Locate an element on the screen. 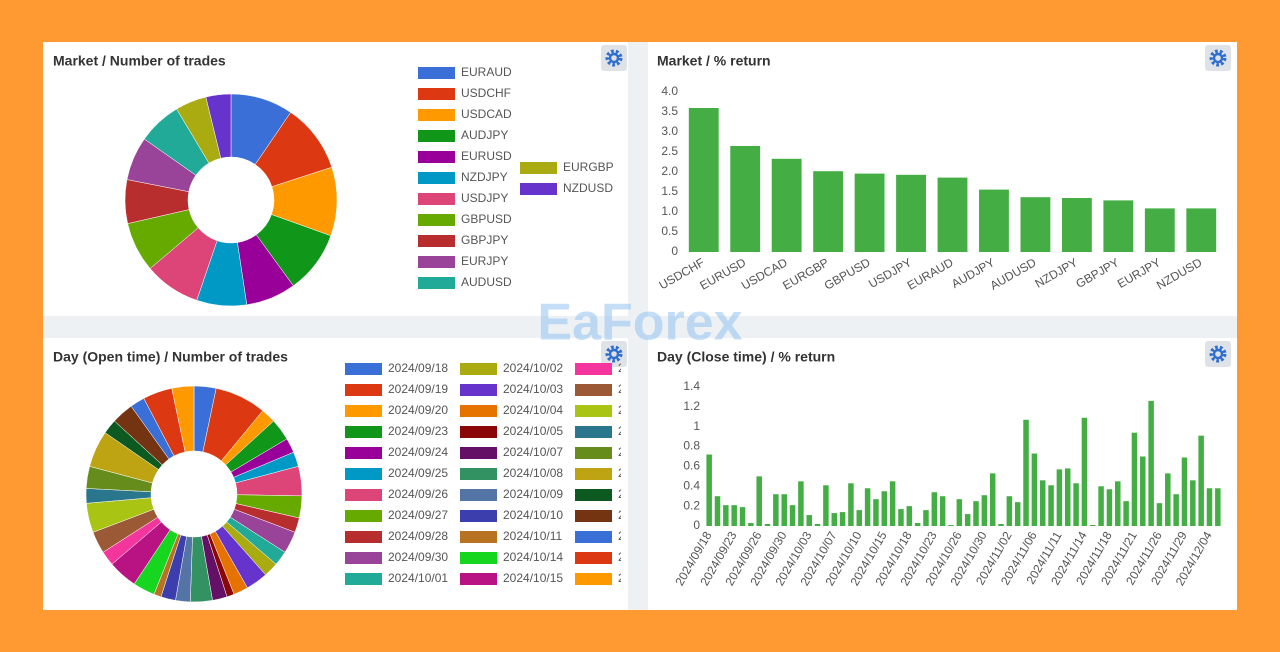 The image size is (1280, 652). legend-label: 2024/10/01 is located at coordinates (418, 578).